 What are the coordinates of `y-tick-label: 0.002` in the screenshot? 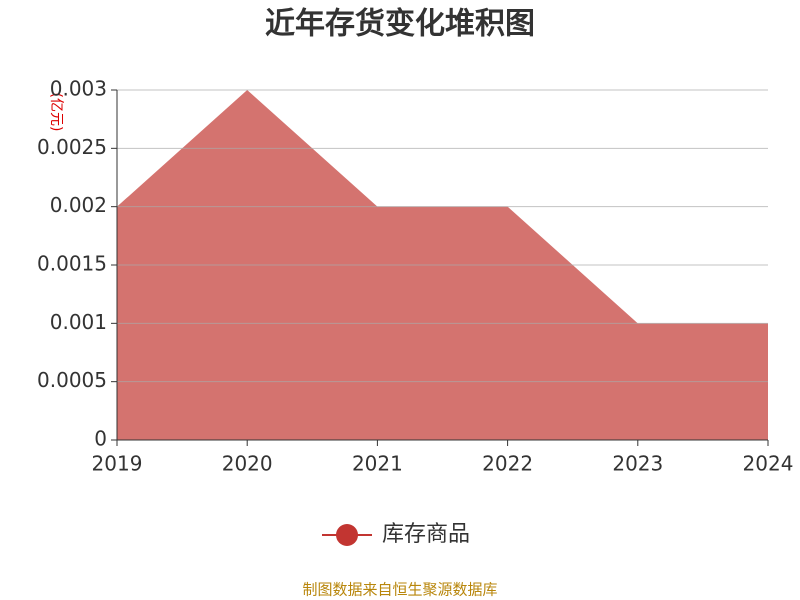 It's located at (78, 205).